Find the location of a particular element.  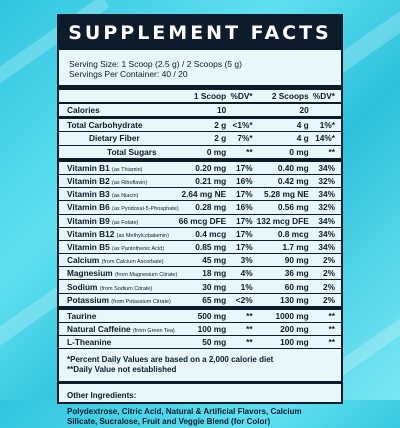

amount-1-scoop: 66 mcg DFE is located at coordinates (204, 221).